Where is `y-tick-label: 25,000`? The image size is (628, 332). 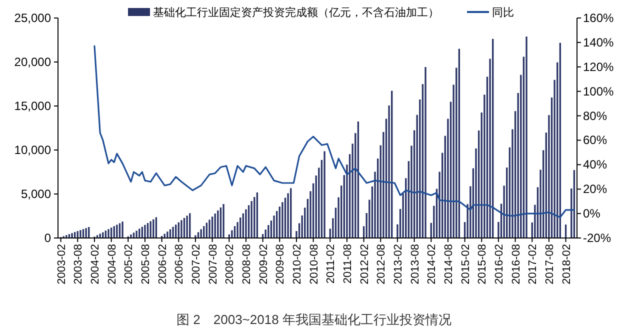
y-tick-label: 25,000 is located at coordinates (33, 18).